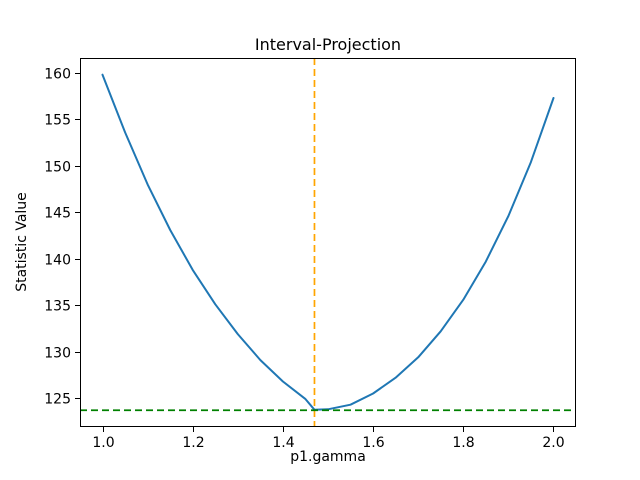 The height and width of the screenshot is (480, 640). I want to click on y-tick-label: 125, so click(57, 400).